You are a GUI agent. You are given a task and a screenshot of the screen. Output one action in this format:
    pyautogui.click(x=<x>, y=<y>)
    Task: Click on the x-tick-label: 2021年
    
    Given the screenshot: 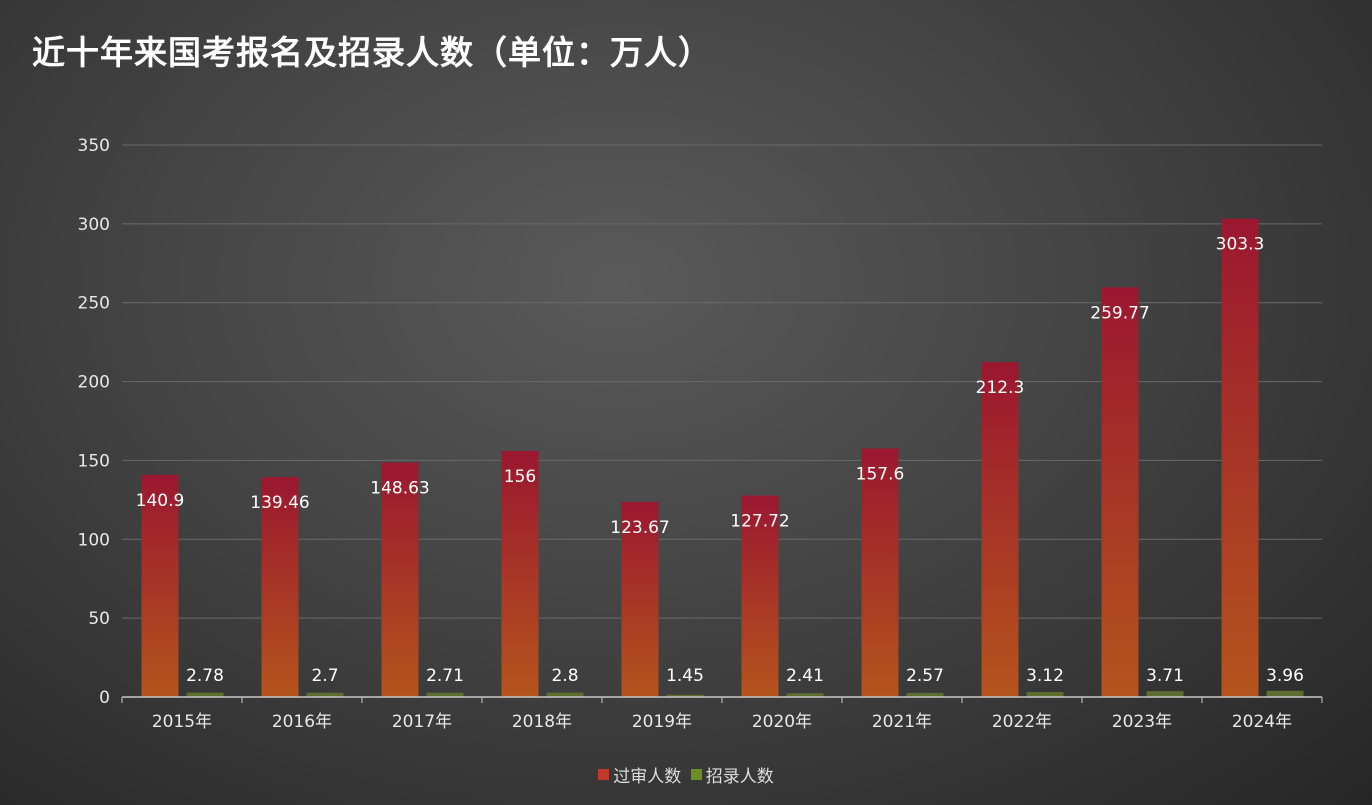 What is the action you would take?
    pyautogui.click(x=902, y=722)
    